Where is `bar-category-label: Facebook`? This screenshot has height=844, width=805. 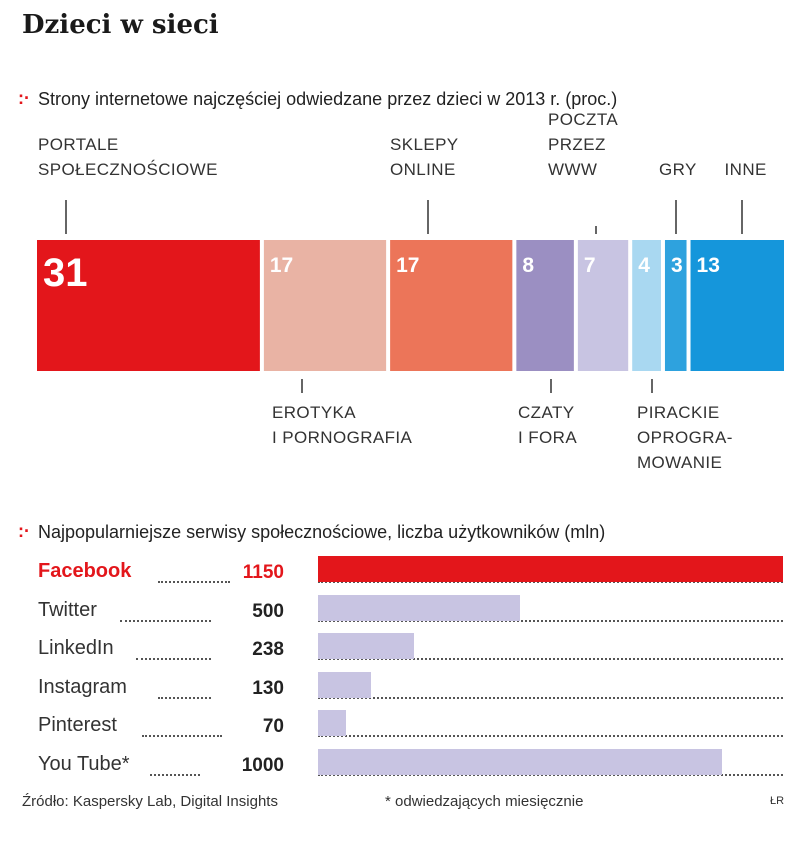 bar-category-label: Facebook is located at coordinates (85, 571).